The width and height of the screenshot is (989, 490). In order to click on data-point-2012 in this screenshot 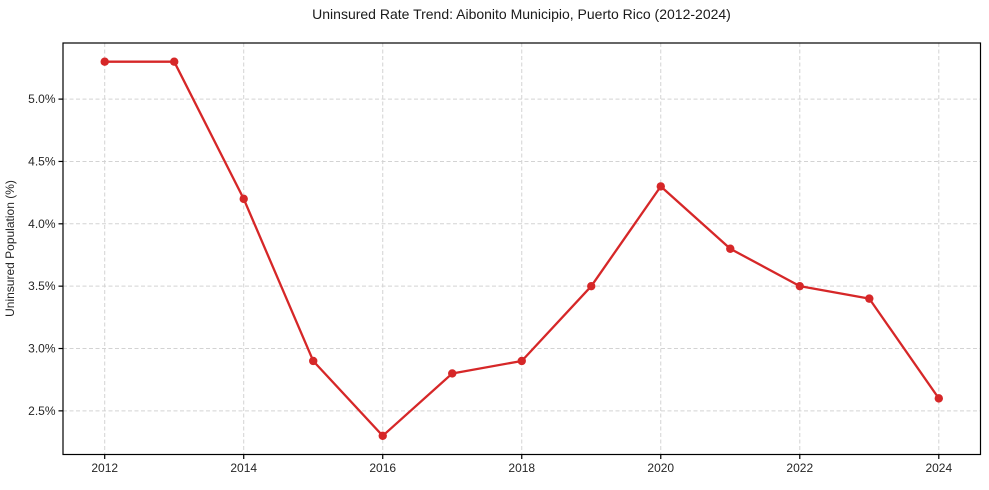, I will do `click(104, 61)`.